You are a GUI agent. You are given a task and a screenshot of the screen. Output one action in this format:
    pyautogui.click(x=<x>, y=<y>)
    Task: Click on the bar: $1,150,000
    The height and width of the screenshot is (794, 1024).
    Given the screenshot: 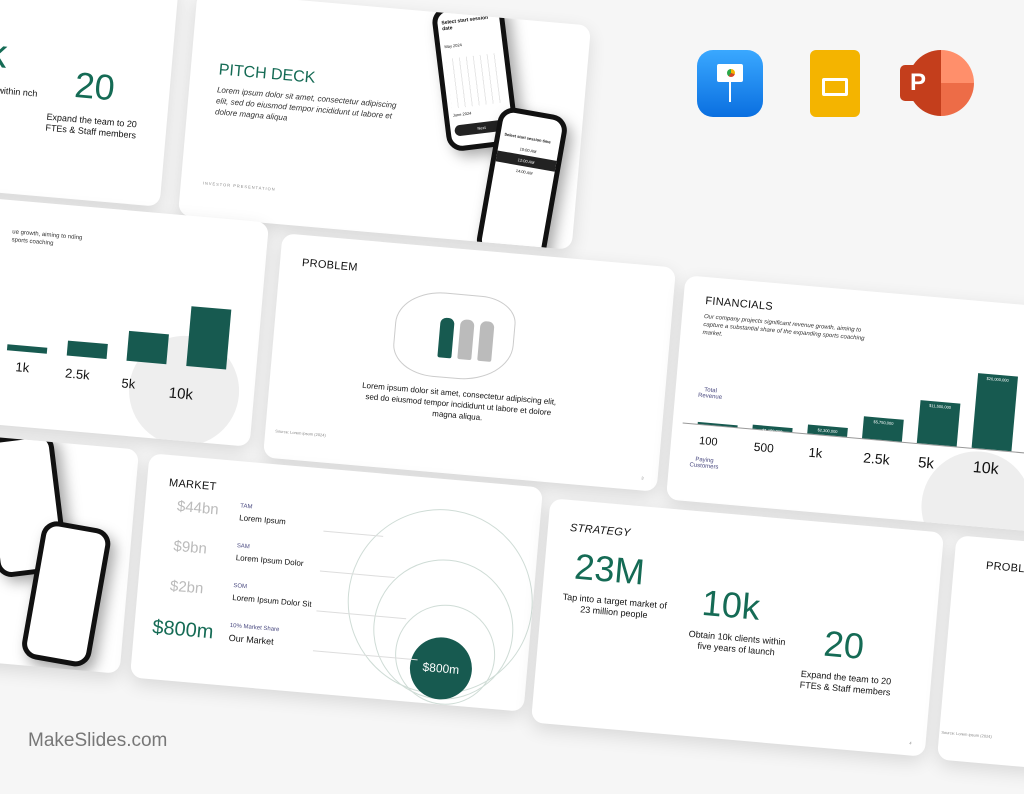 What is the action you would take?
    pyautogui.click(x=772, y=429)
    